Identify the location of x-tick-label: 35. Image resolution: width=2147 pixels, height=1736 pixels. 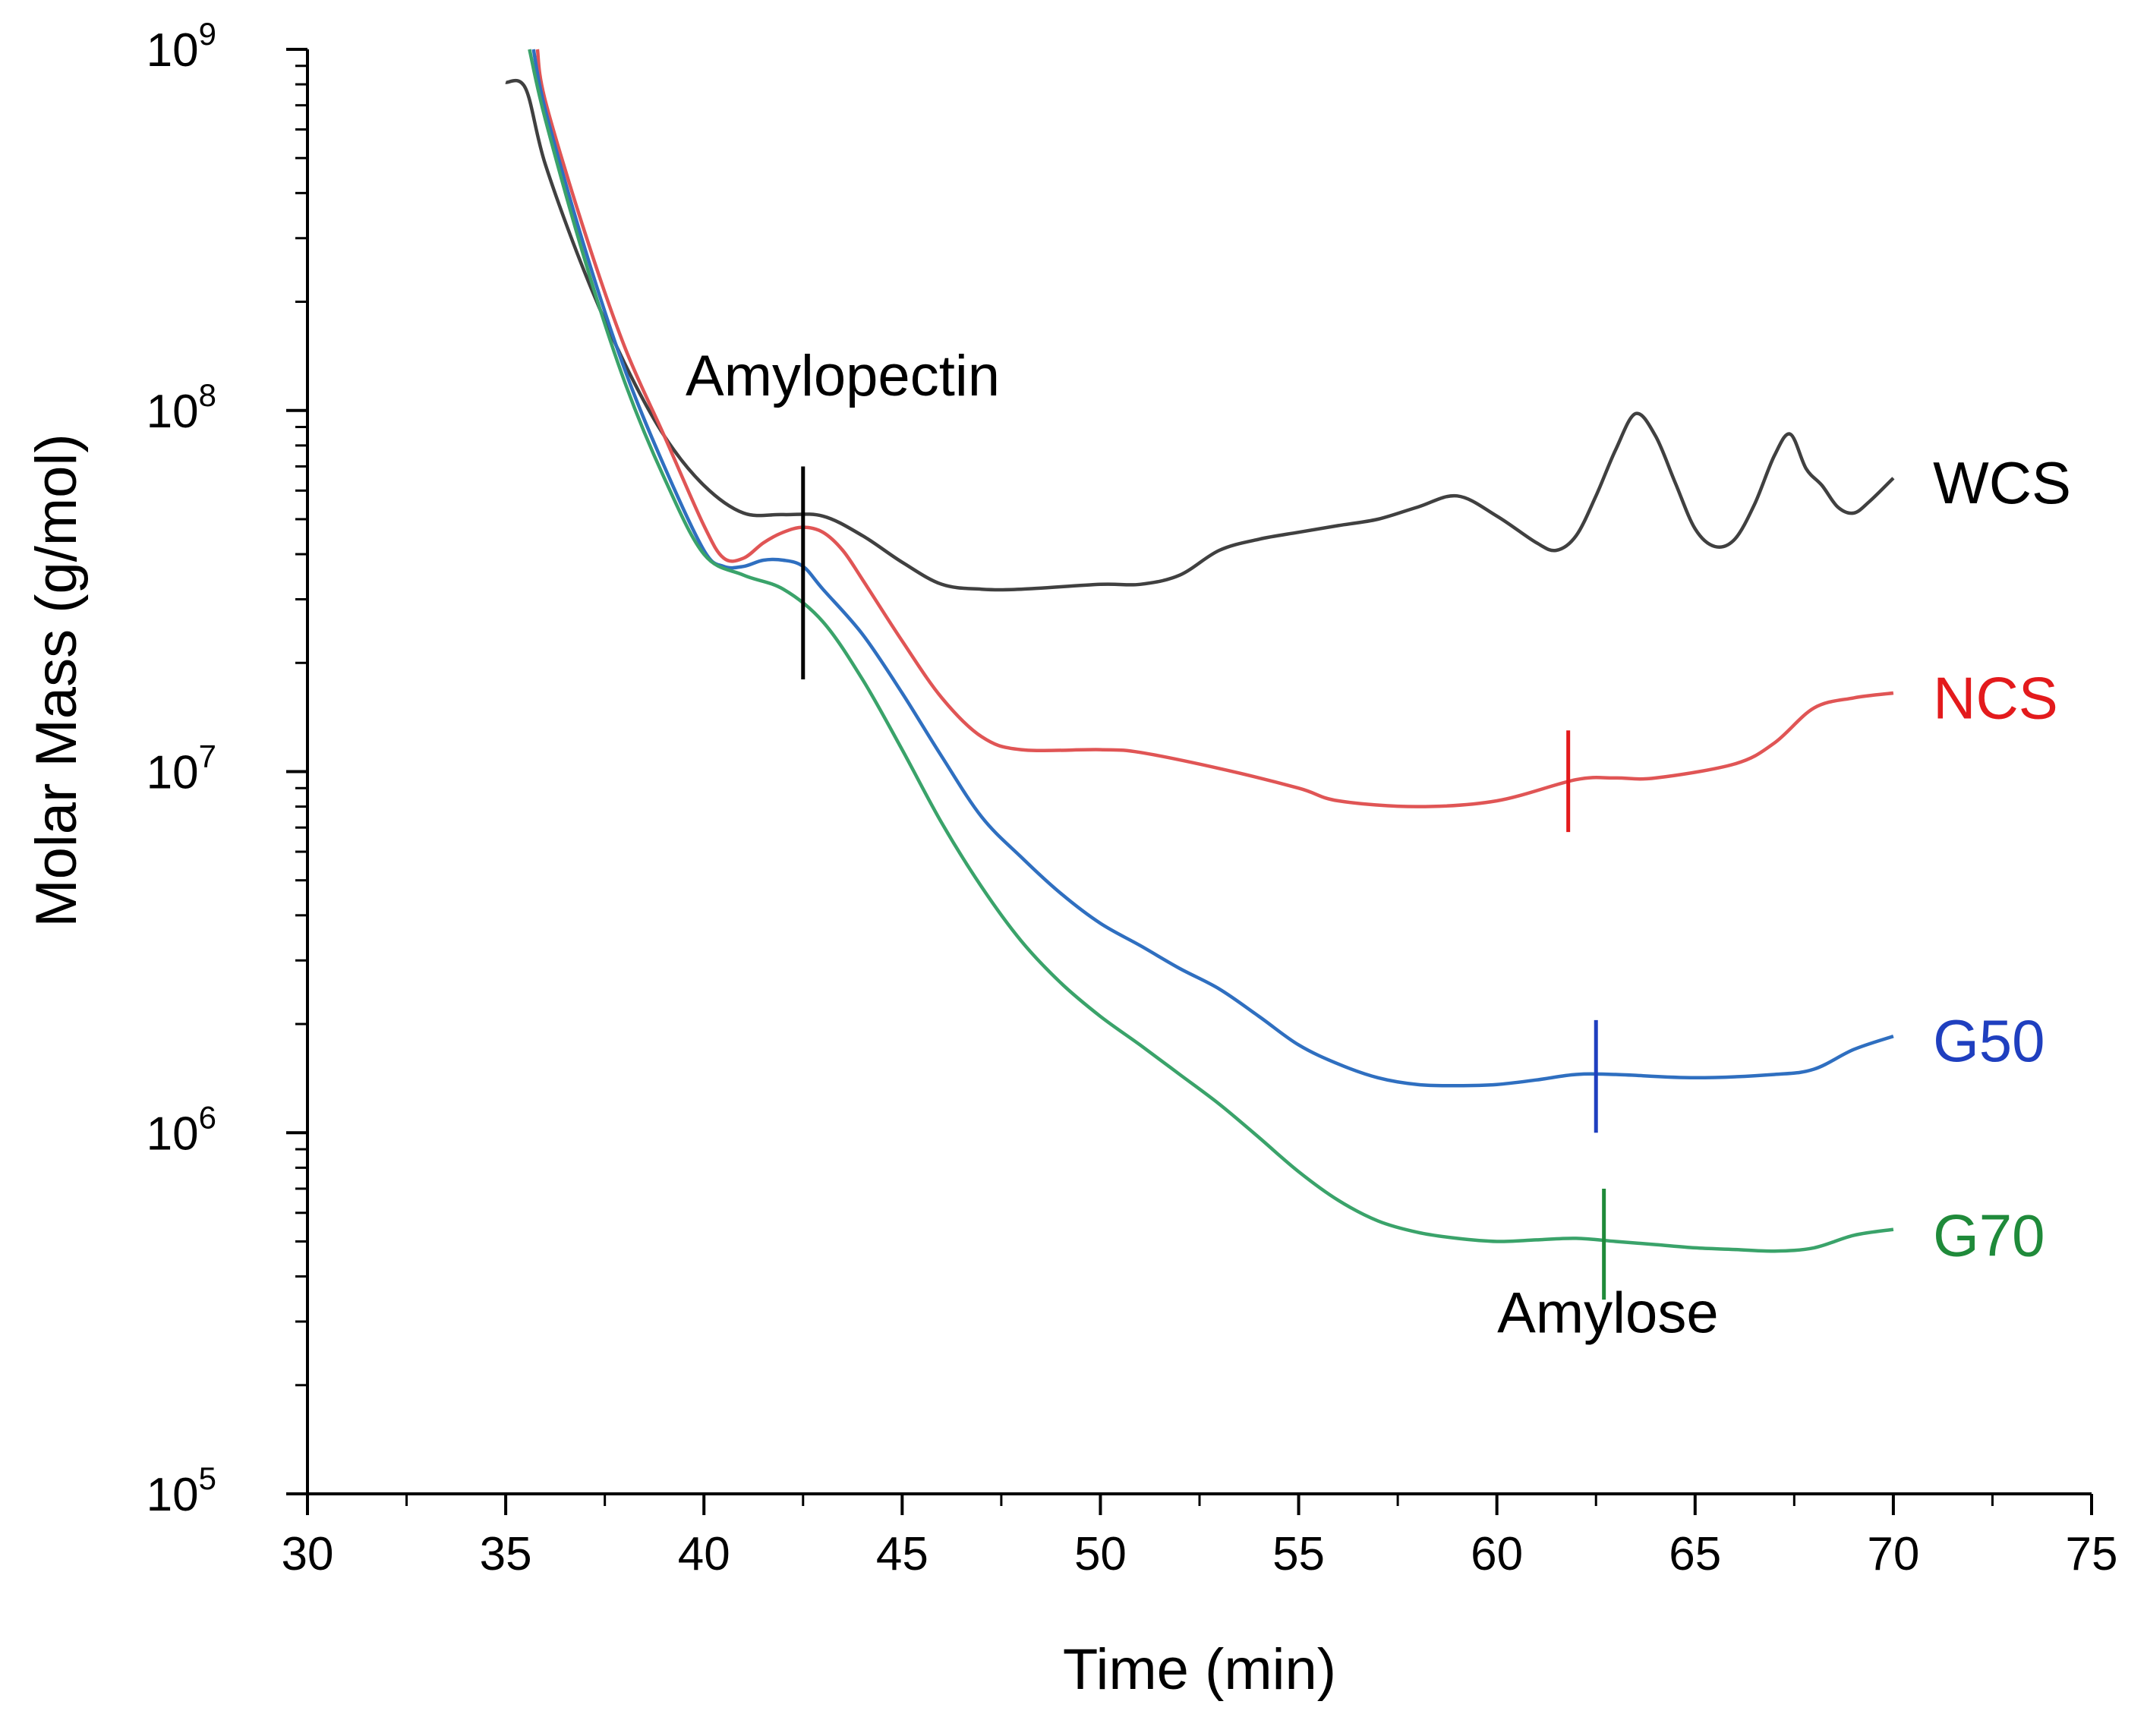
(506, 1554).